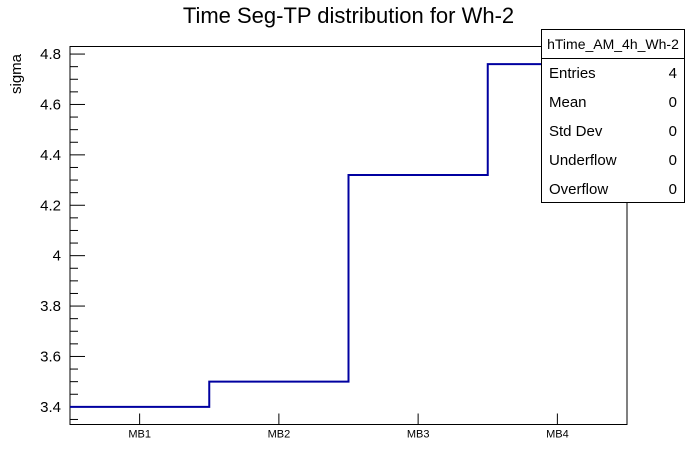 The width and height of the screenshot is (696, 472). What do you see at coordinates (613, 44) in the screenshot?
I see `stats-box-title: hTime_AM_4h_Wh-2` at bounding box center [613, 44].